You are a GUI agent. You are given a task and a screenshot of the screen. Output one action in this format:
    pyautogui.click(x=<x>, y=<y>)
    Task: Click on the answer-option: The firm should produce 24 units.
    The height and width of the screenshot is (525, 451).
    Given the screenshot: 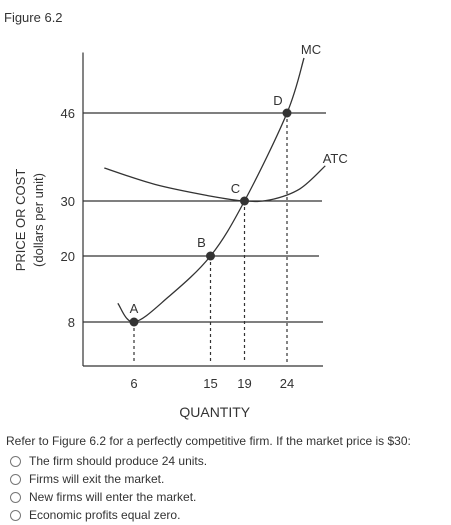 What is the action you would take?
    pyautogui.click(x=108, y=461)
    